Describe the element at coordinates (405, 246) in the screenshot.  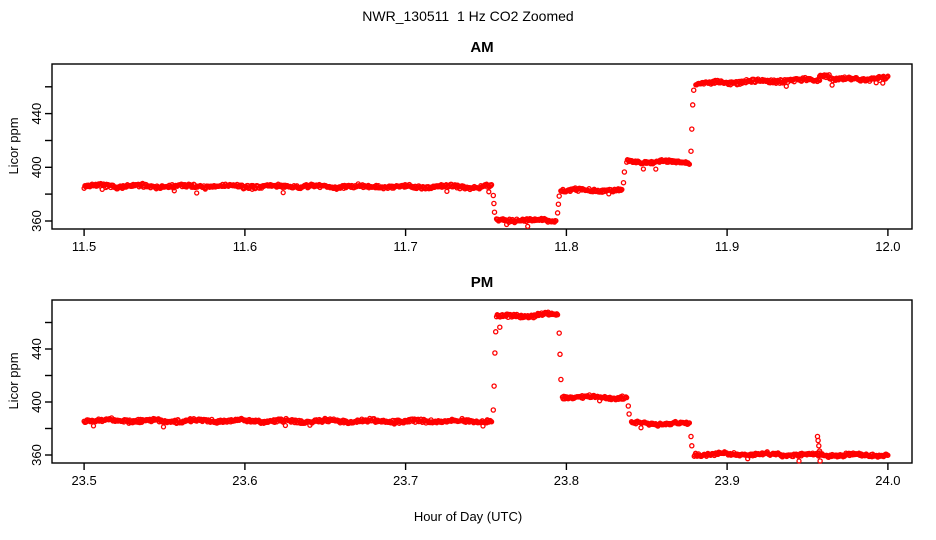
I see `x-tick-label: 11.7` at that location.